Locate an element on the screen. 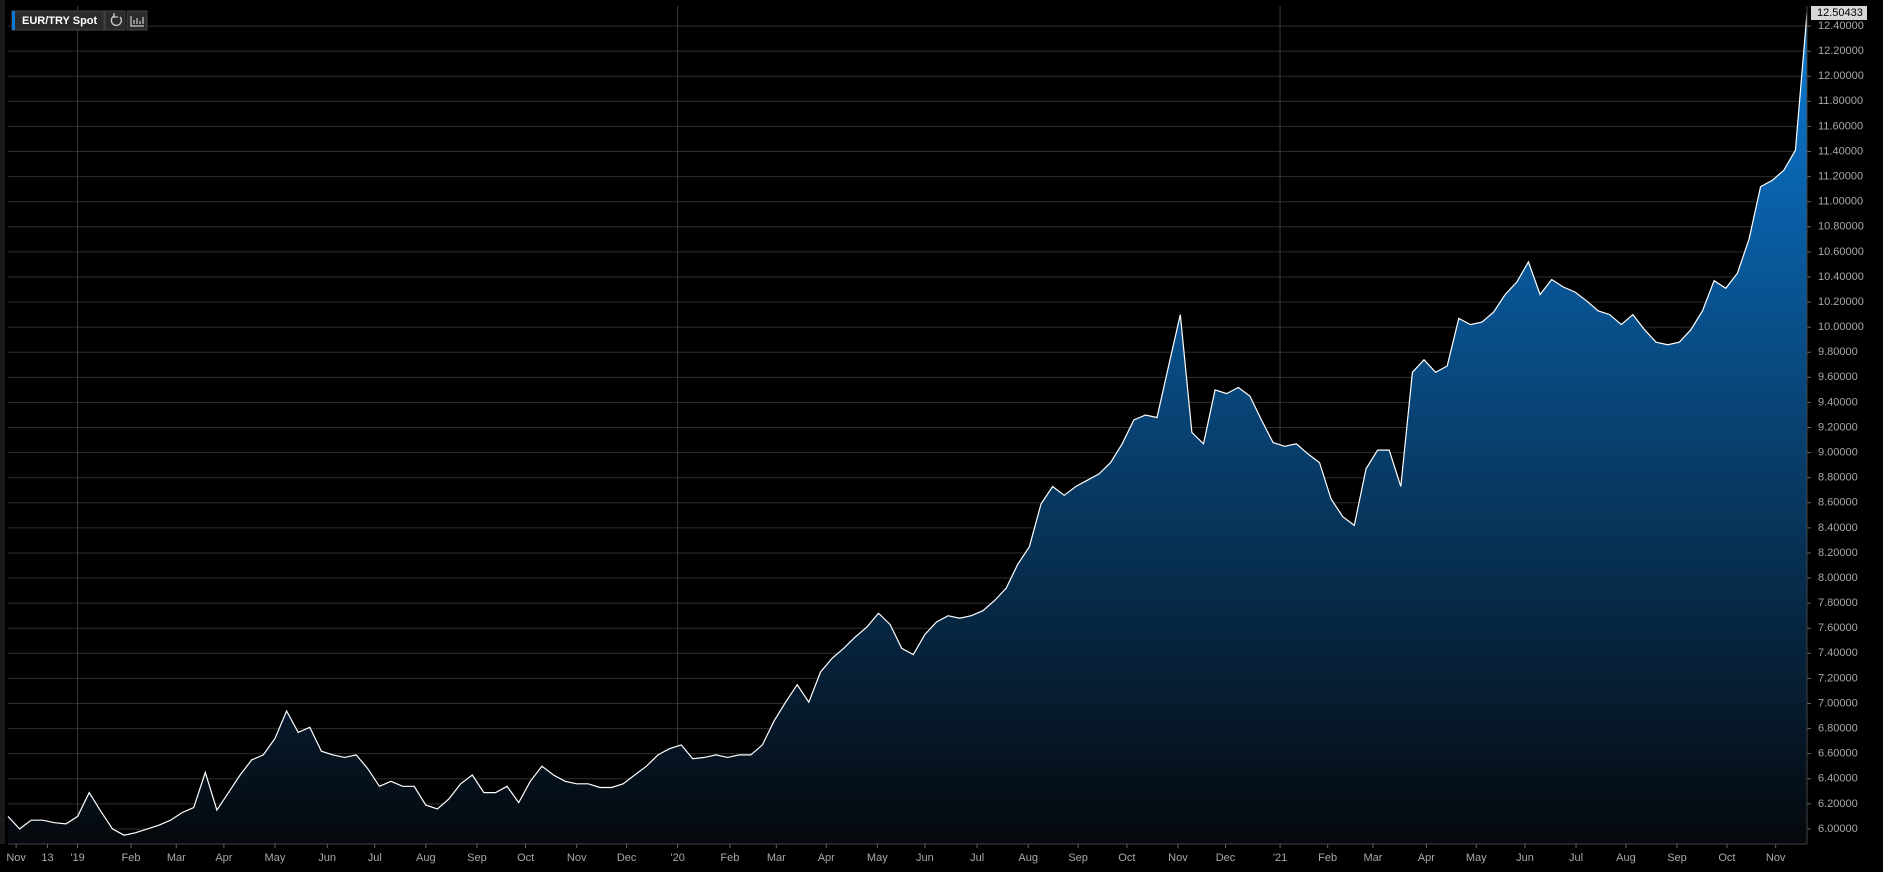 The height and width of the screenshot is (872, 1883). y-tick-label: 6.00000 is located at coordinates (1838, 829).